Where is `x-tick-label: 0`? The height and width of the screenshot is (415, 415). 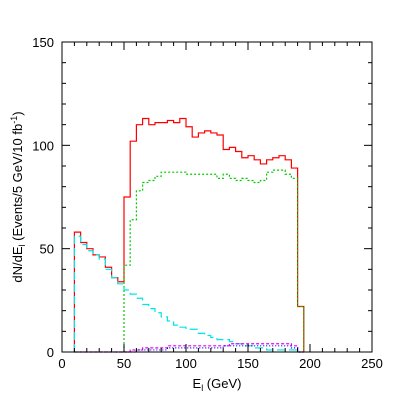 x-tick-label: 0 is located at coordinates (61, 363).